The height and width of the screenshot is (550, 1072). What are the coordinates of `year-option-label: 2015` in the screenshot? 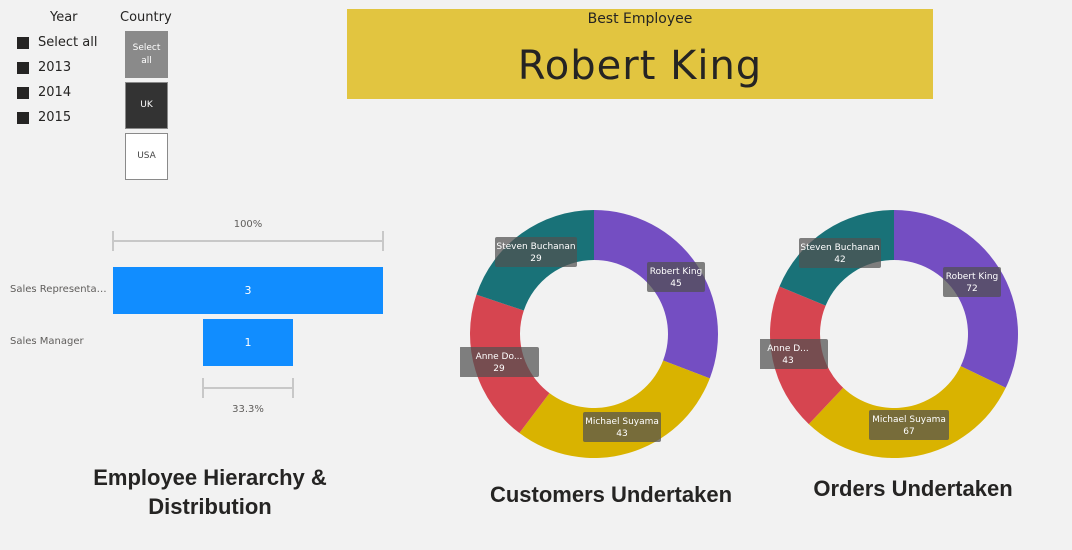 It's located at (55, 117).